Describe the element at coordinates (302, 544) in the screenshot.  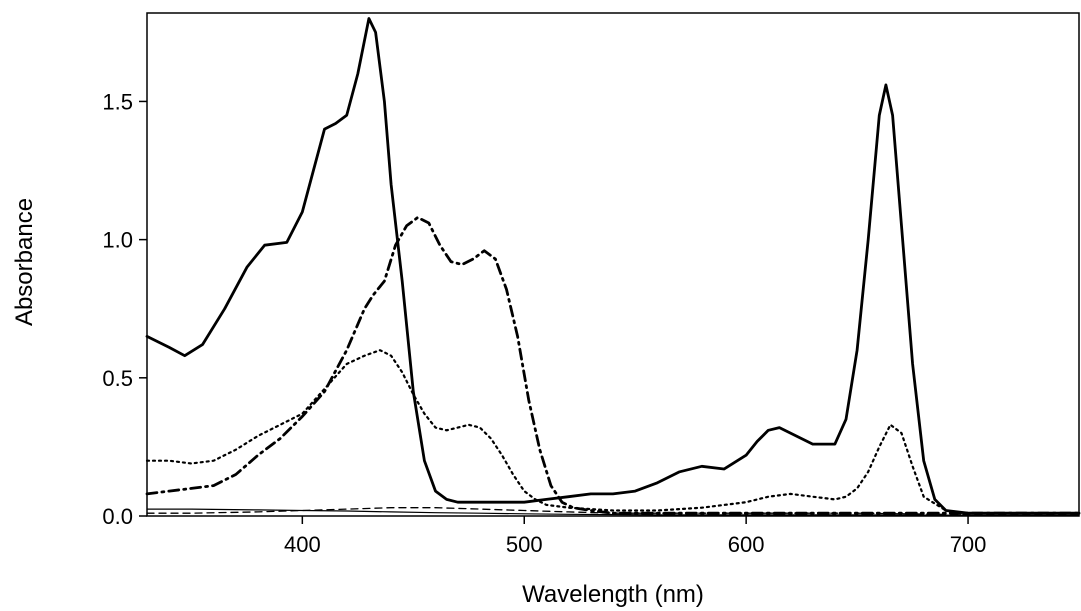
I see `x-tick-label: 400` at that location.